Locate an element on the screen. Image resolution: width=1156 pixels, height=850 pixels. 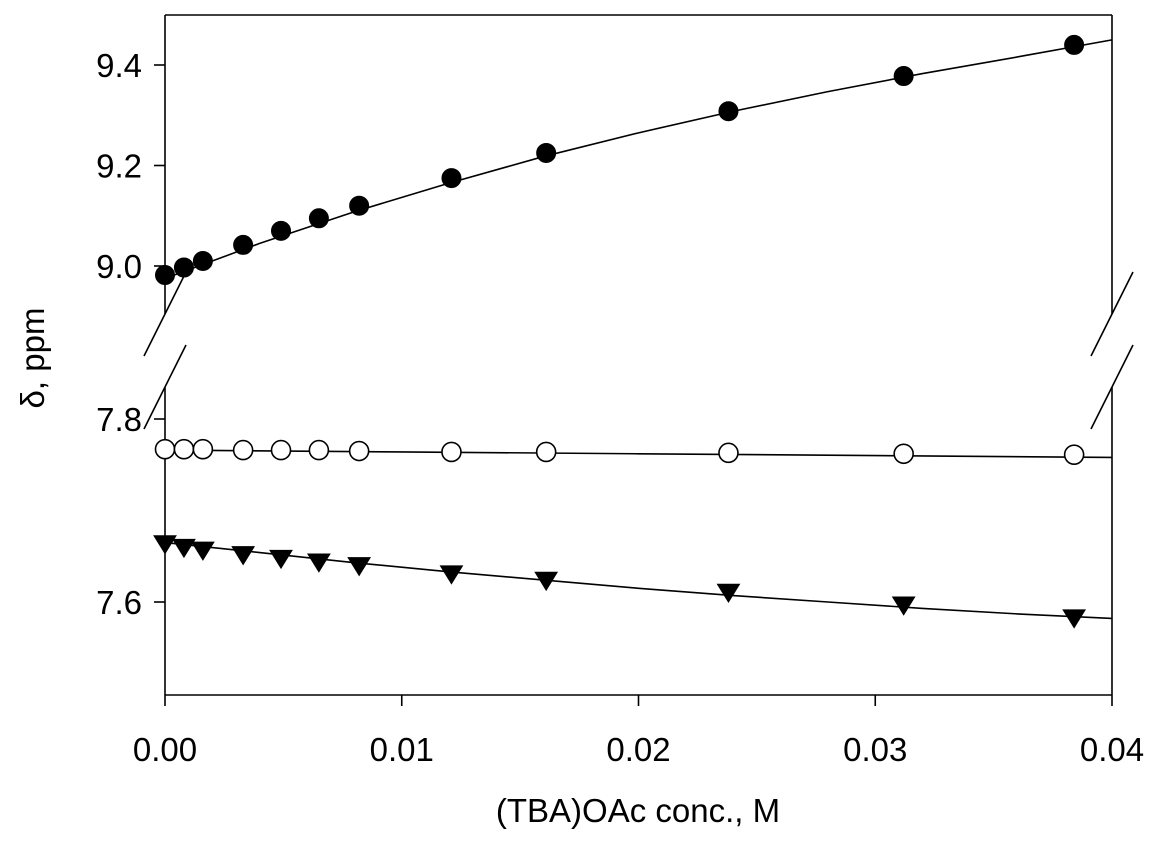
y-tick-label: 7.8 is located at coordinates (119, 419).